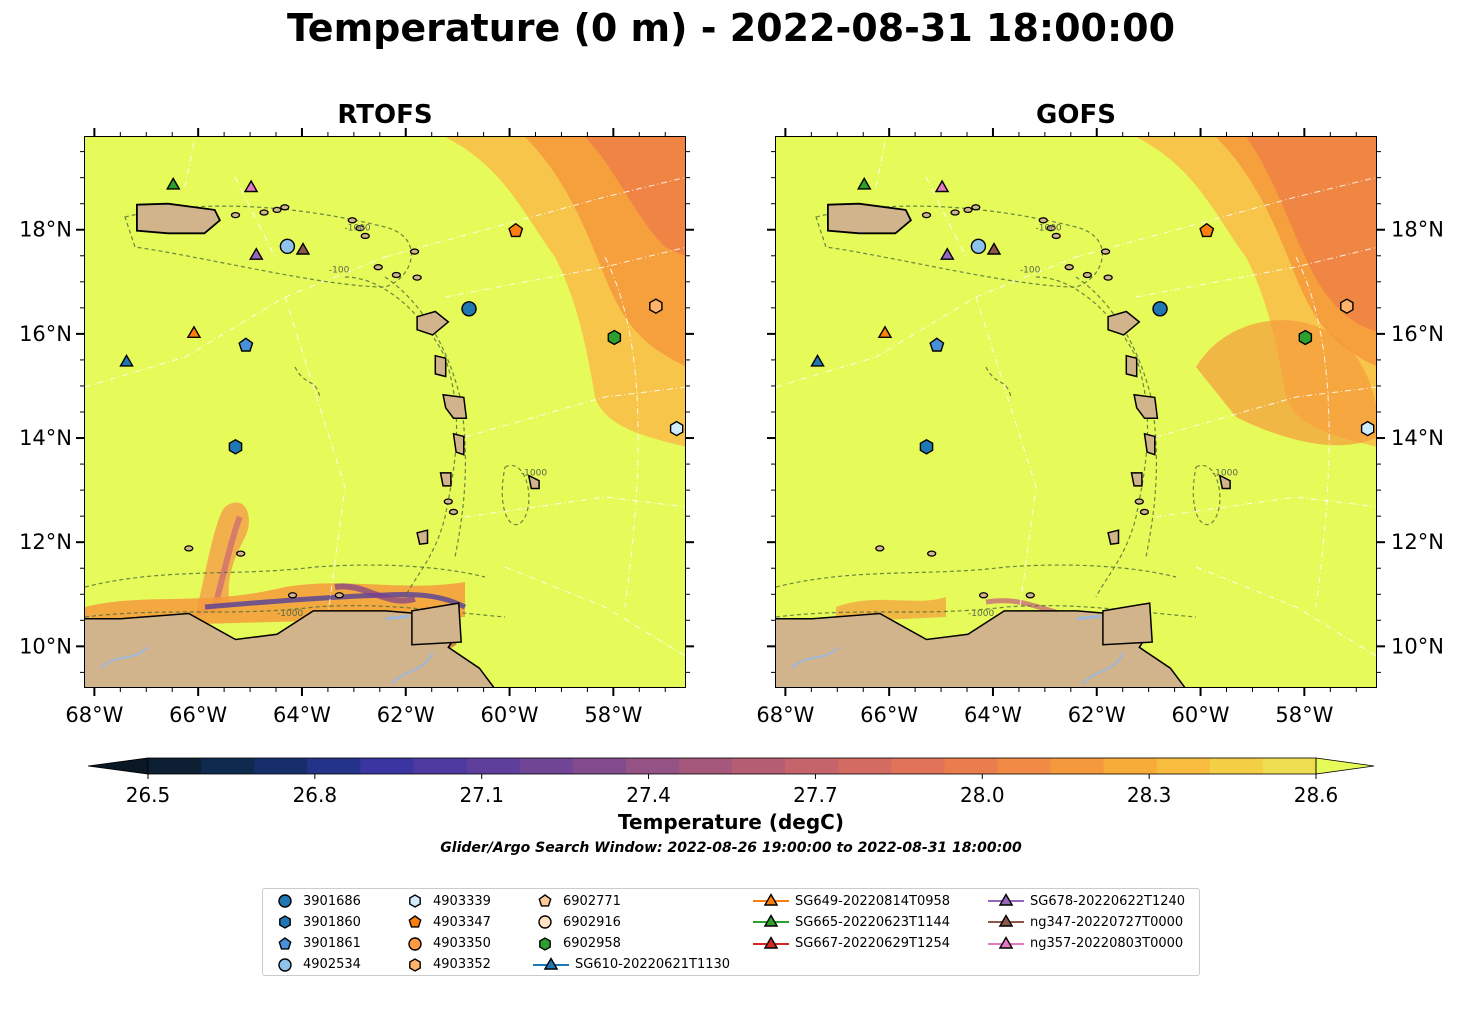 This screenshot has height=1014, width=1462. Describe the element at coordinates (864, 183) in the screenshot. I see `marker-SG665-20220623T1144` at that location.